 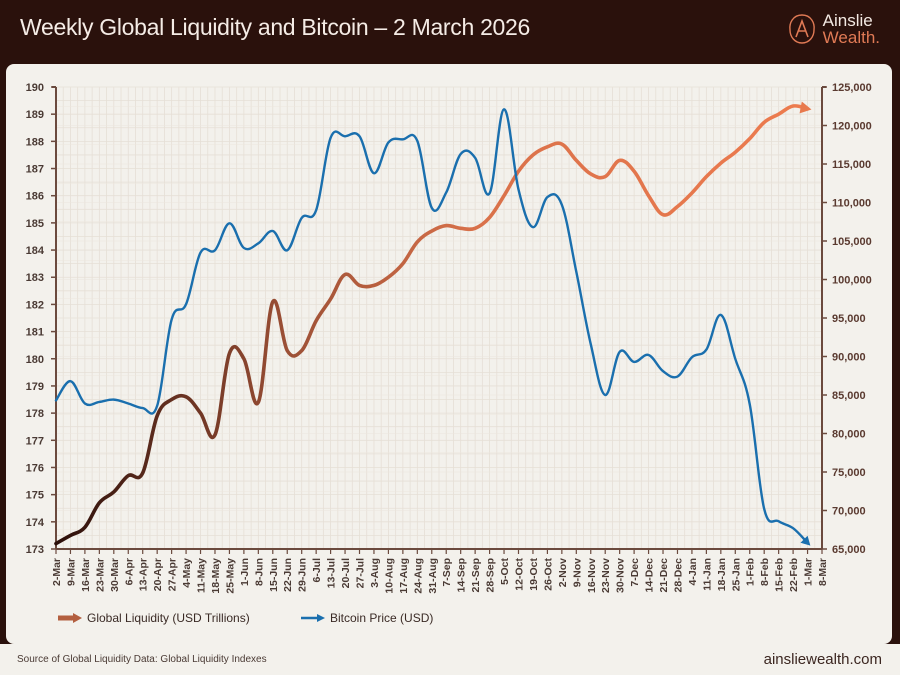 What do you see at coordinates (375, 573) in the screenshot?
I see `x-tick-label: 3-Aug` at bounding box center [375, 573].